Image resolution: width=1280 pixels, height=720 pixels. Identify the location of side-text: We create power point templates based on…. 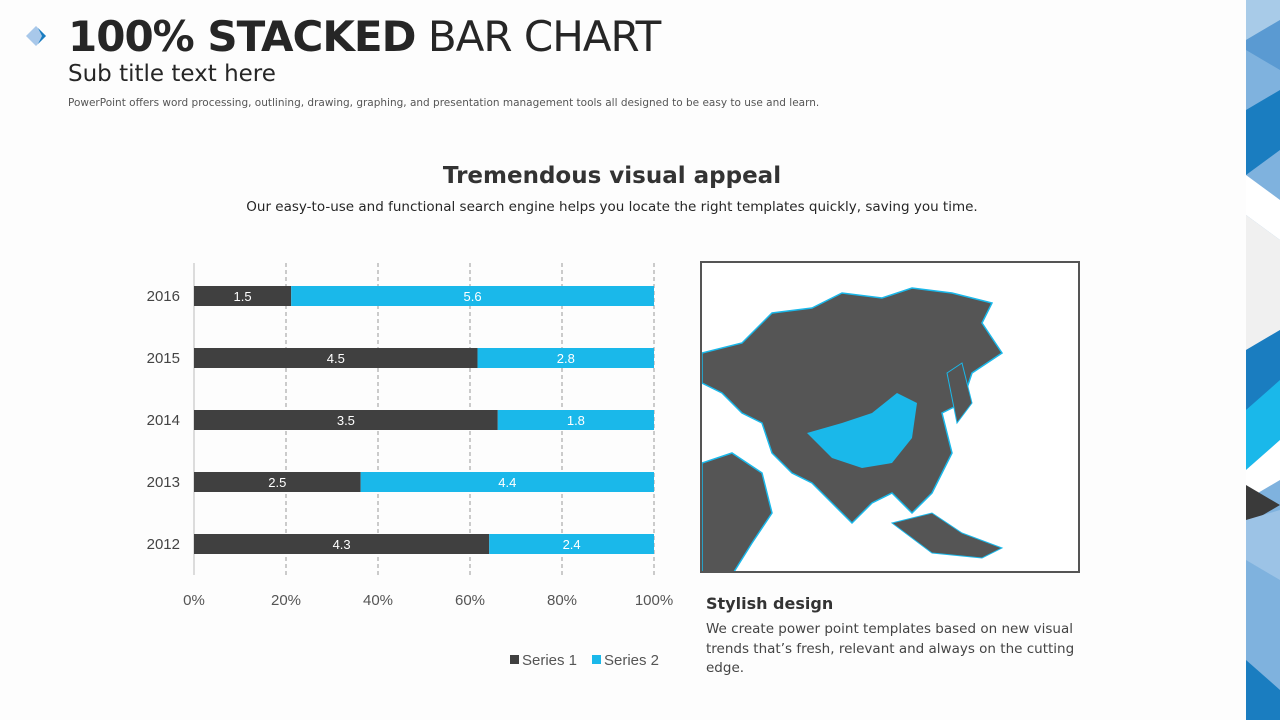
(890, 648).